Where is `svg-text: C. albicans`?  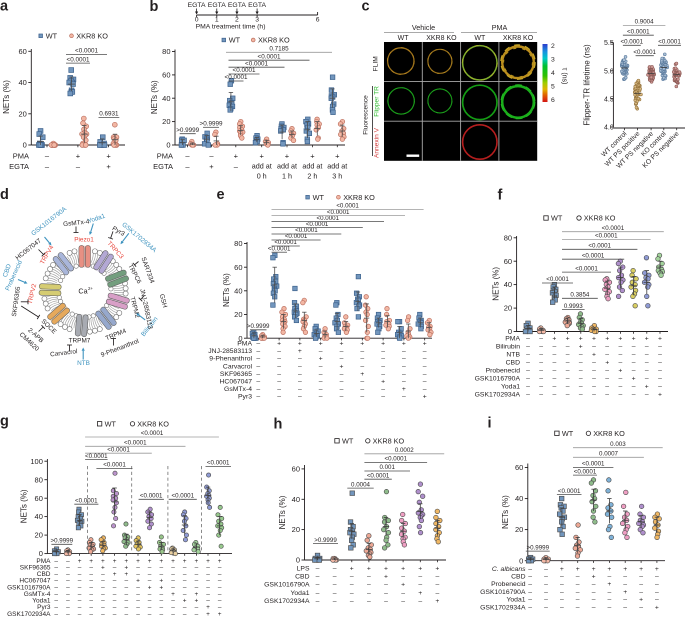 svg-text: C. albicans is located at coordinates (509, 569).